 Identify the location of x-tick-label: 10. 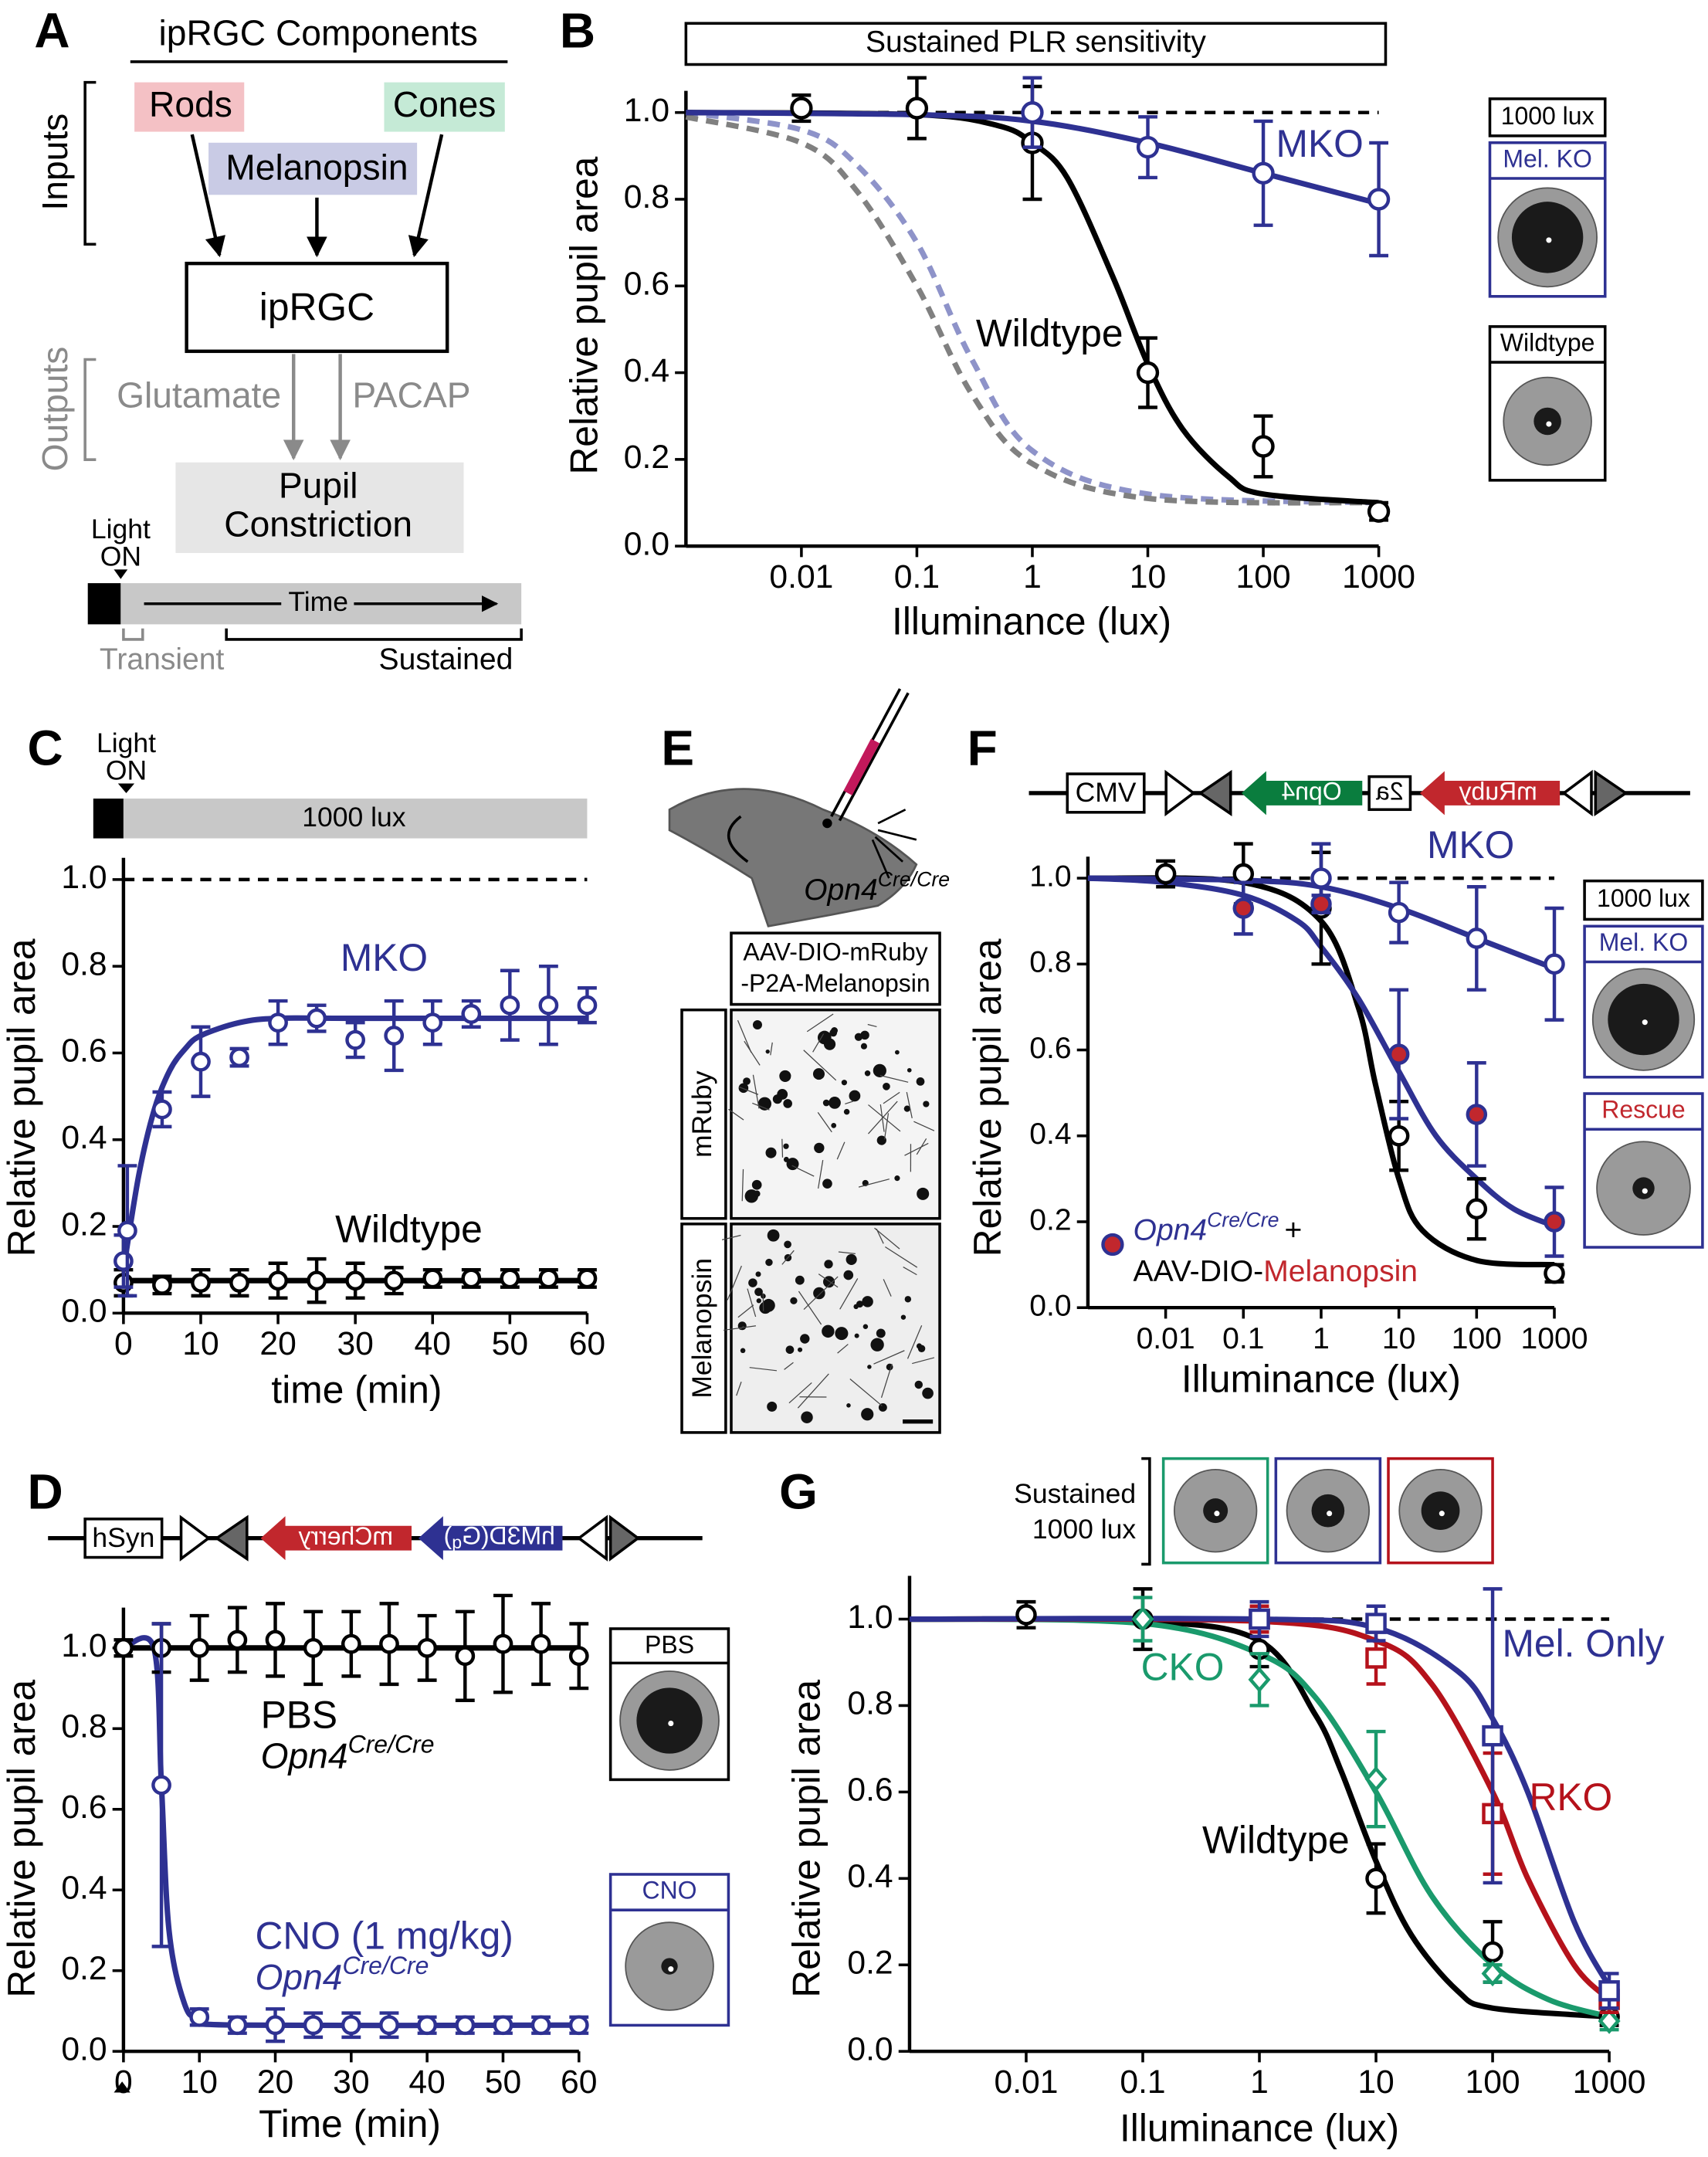
(200, 1343).